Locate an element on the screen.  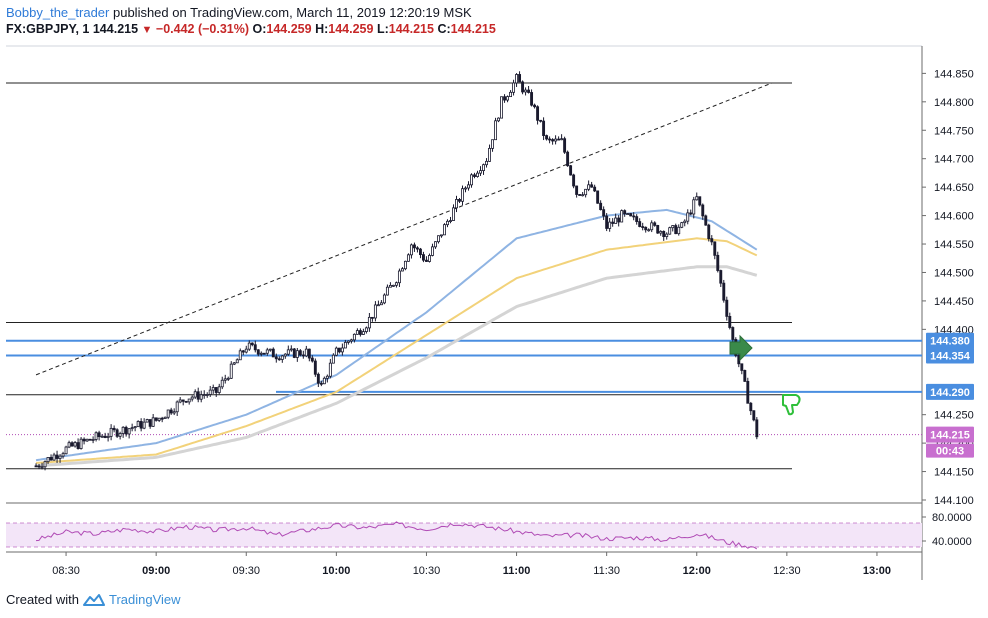
rsi-y-tick-label: 80.0000 is located at coordinates (952, 518).